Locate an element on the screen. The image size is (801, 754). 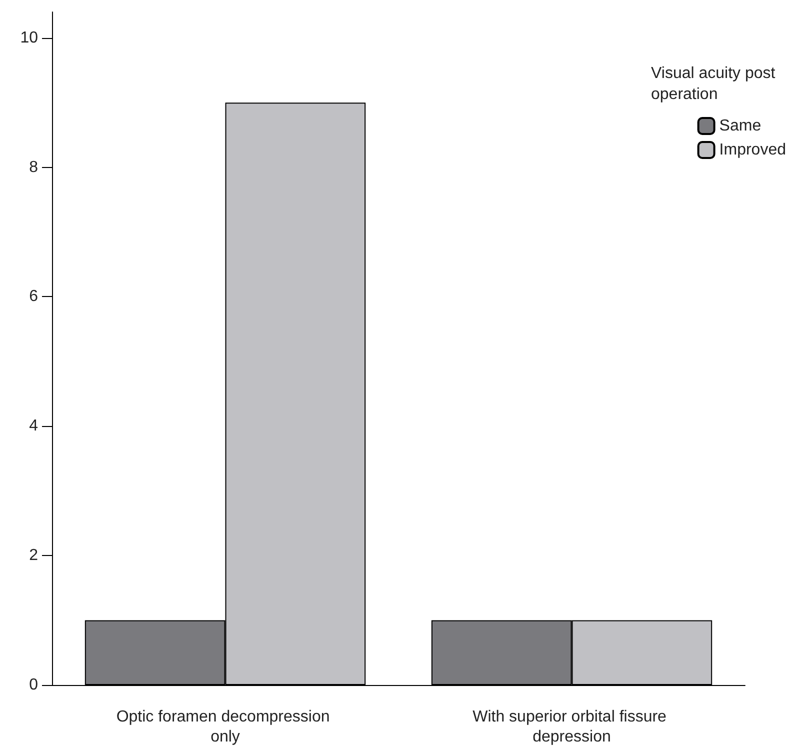
y-tick-label: 10 is located at coordinates (29, 37).